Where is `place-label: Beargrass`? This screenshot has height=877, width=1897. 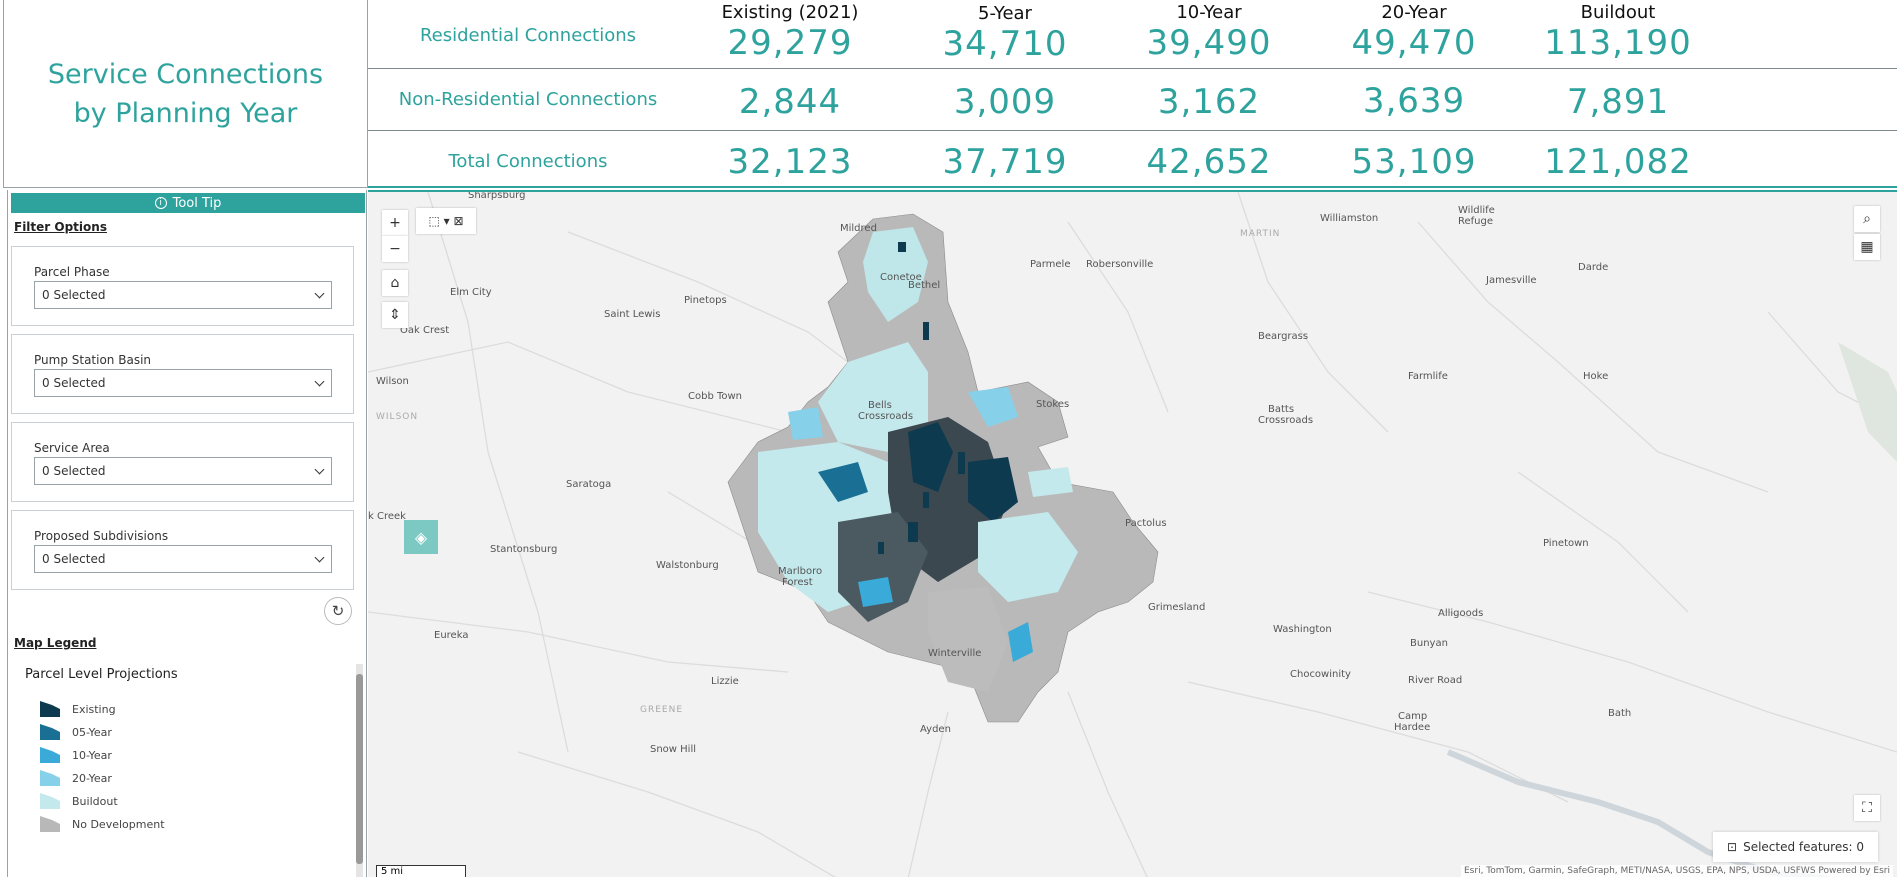
place-label: Beargrass is located at coordinates (1283, 336).